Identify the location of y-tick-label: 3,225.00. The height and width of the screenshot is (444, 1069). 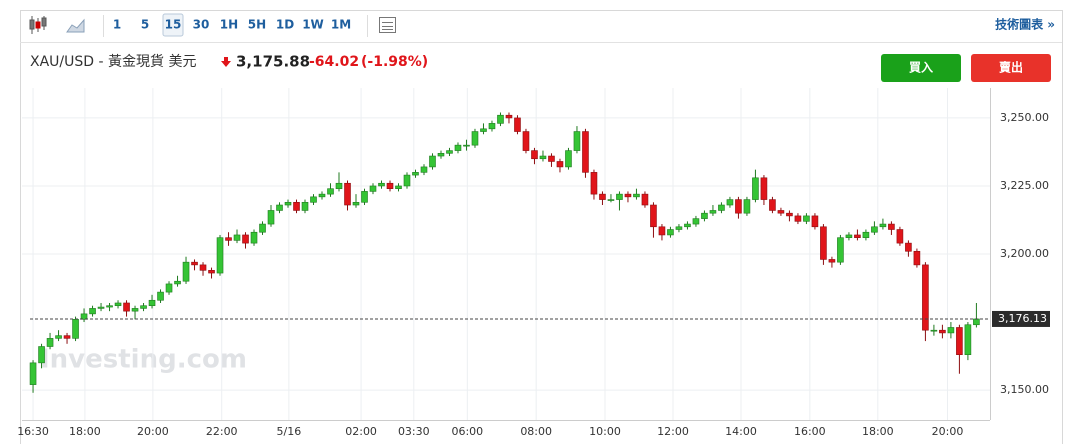
(1024, 185).